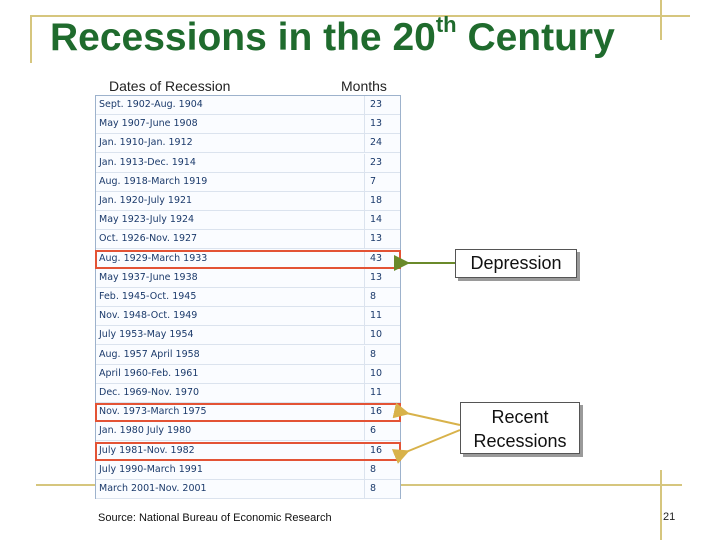 This screenshot has height=540, width=720. I want to click on recession-months-cell: 24, so click(376, 143).